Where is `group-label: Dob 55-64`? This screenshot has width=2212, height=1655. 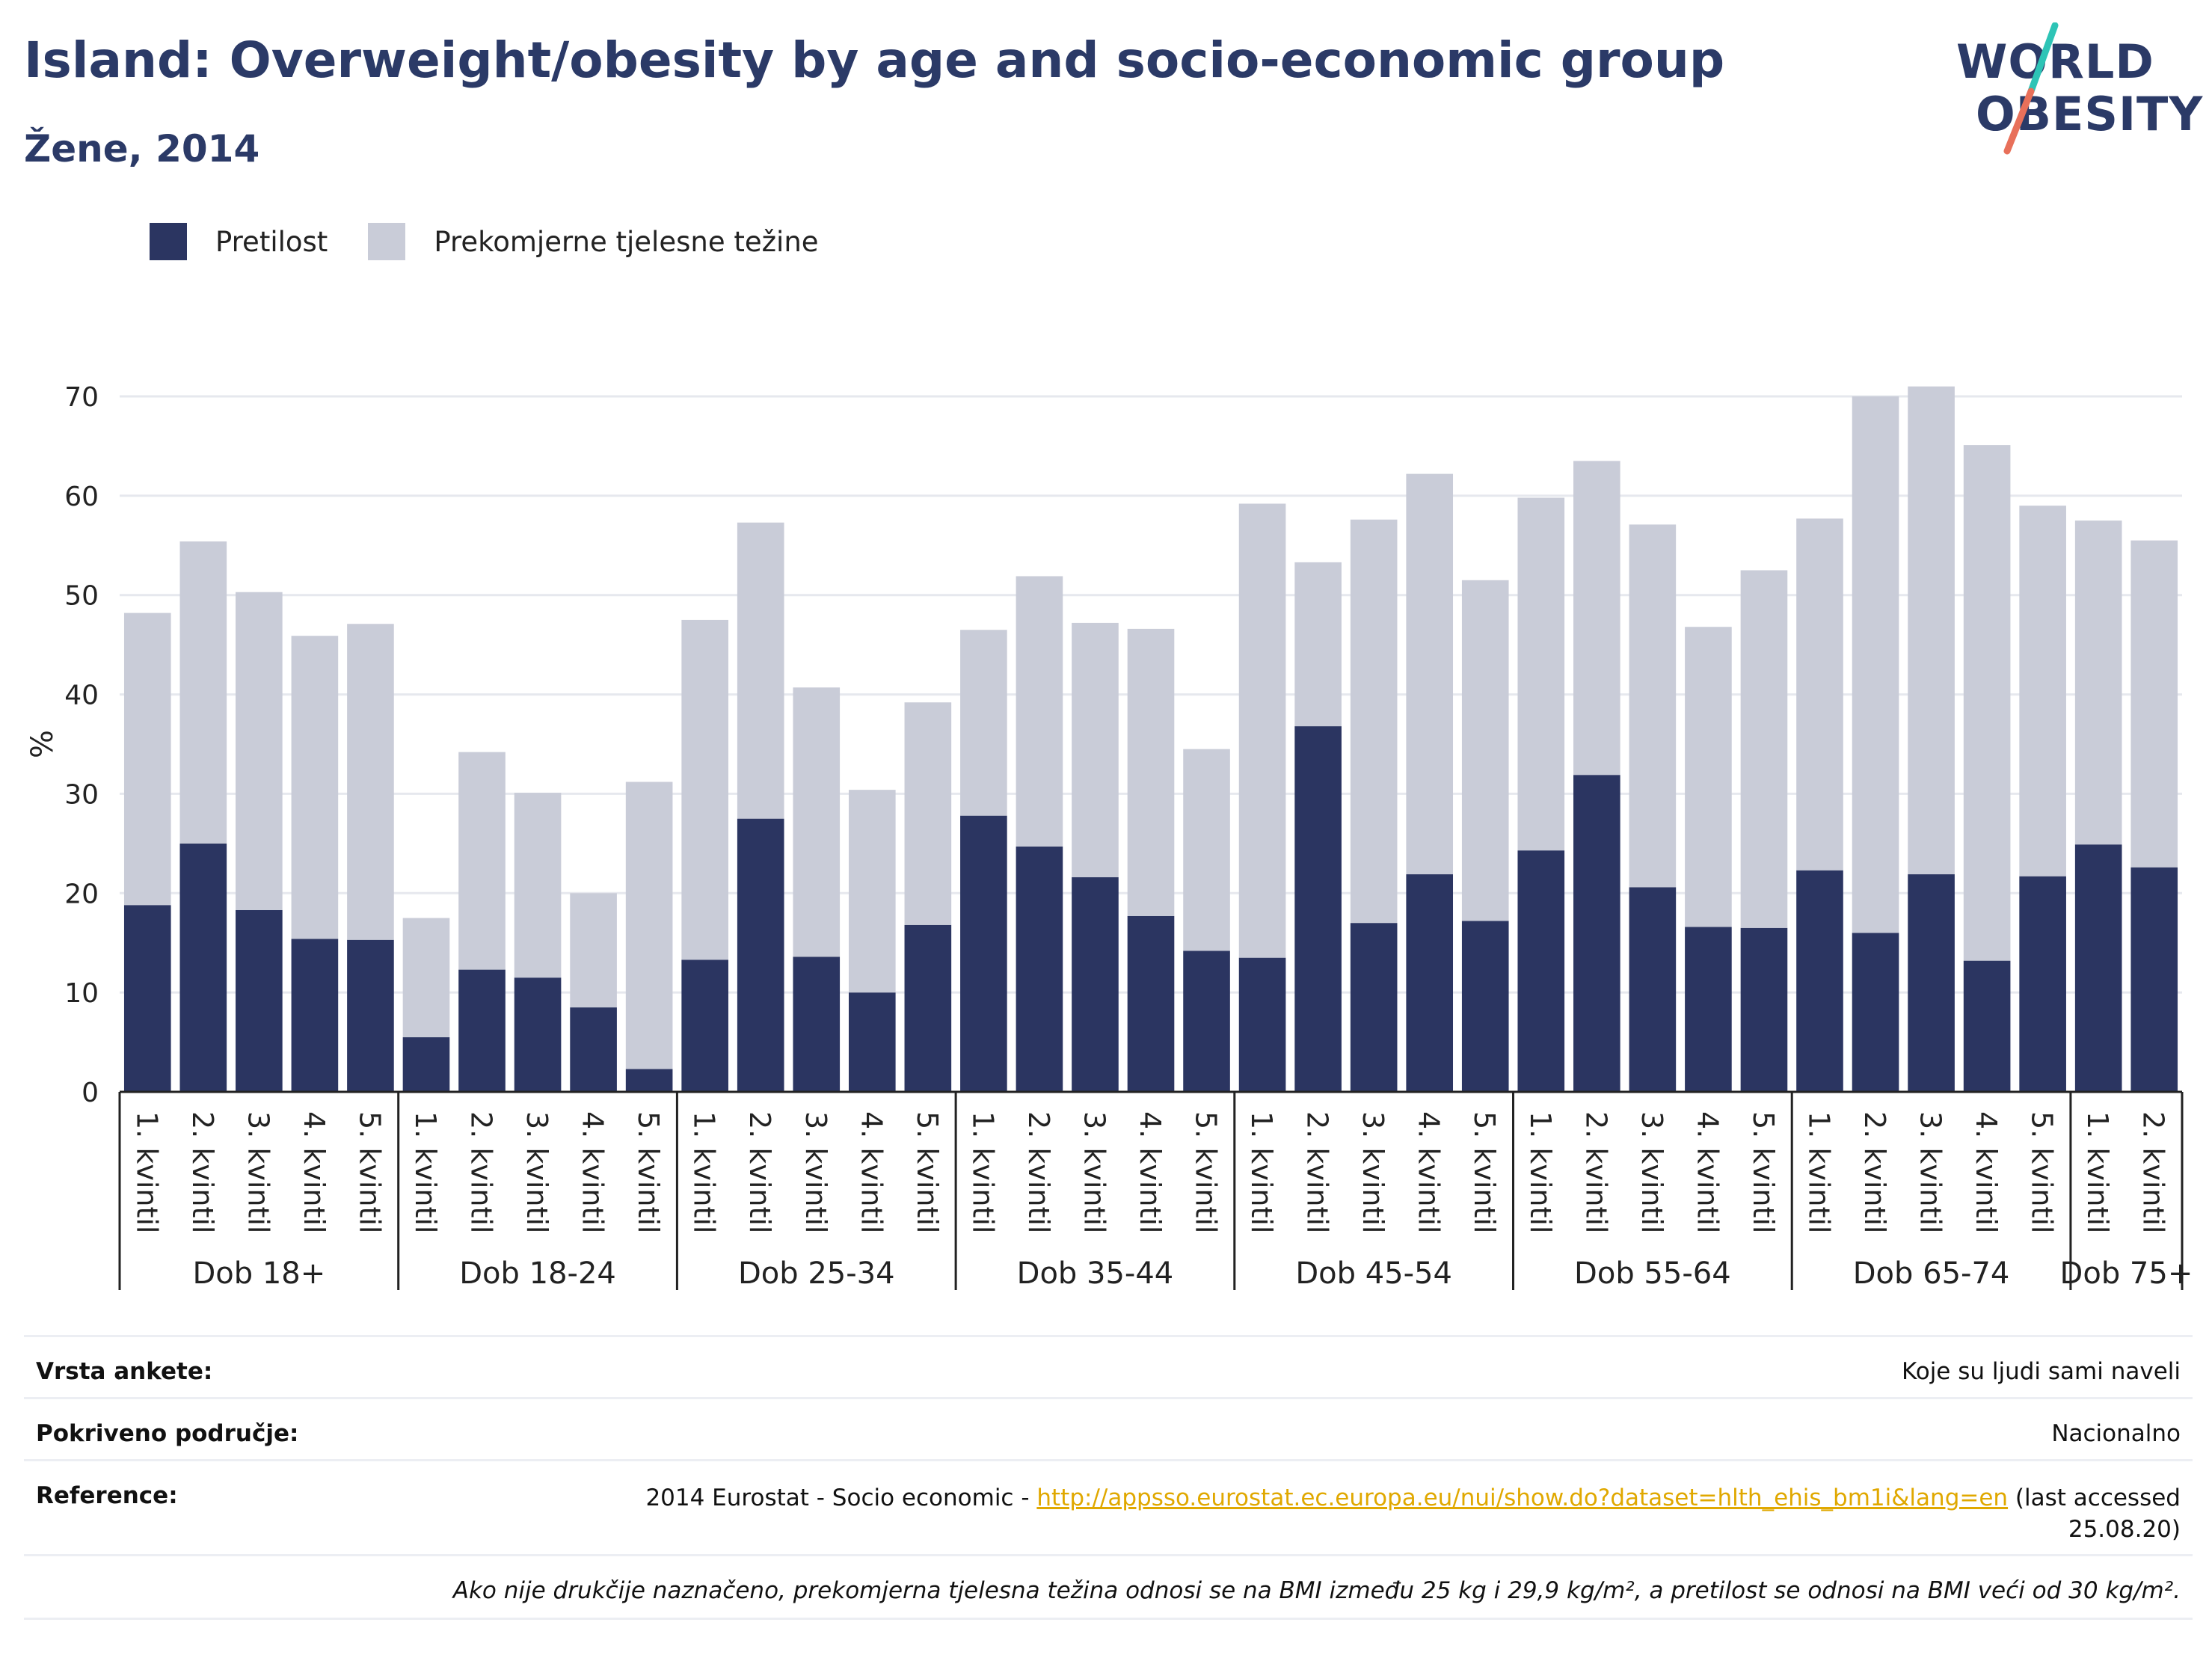
group-label: Dob 55-64 is located at coordinates (1652, 1273).